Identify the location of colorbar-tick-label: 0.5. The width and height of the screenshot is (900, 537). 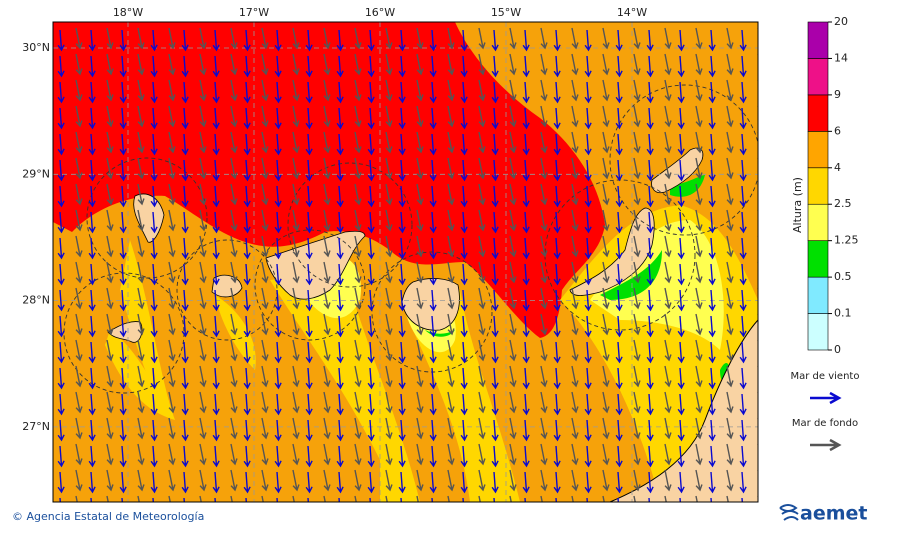
(843, 276).